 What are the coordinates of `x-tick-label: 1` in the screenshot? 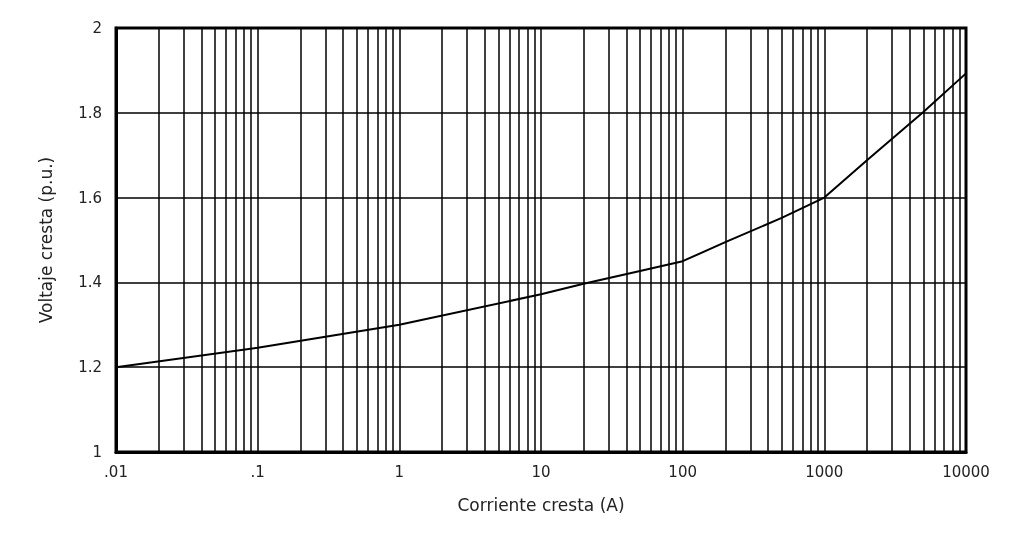 It's located at (399, 471).